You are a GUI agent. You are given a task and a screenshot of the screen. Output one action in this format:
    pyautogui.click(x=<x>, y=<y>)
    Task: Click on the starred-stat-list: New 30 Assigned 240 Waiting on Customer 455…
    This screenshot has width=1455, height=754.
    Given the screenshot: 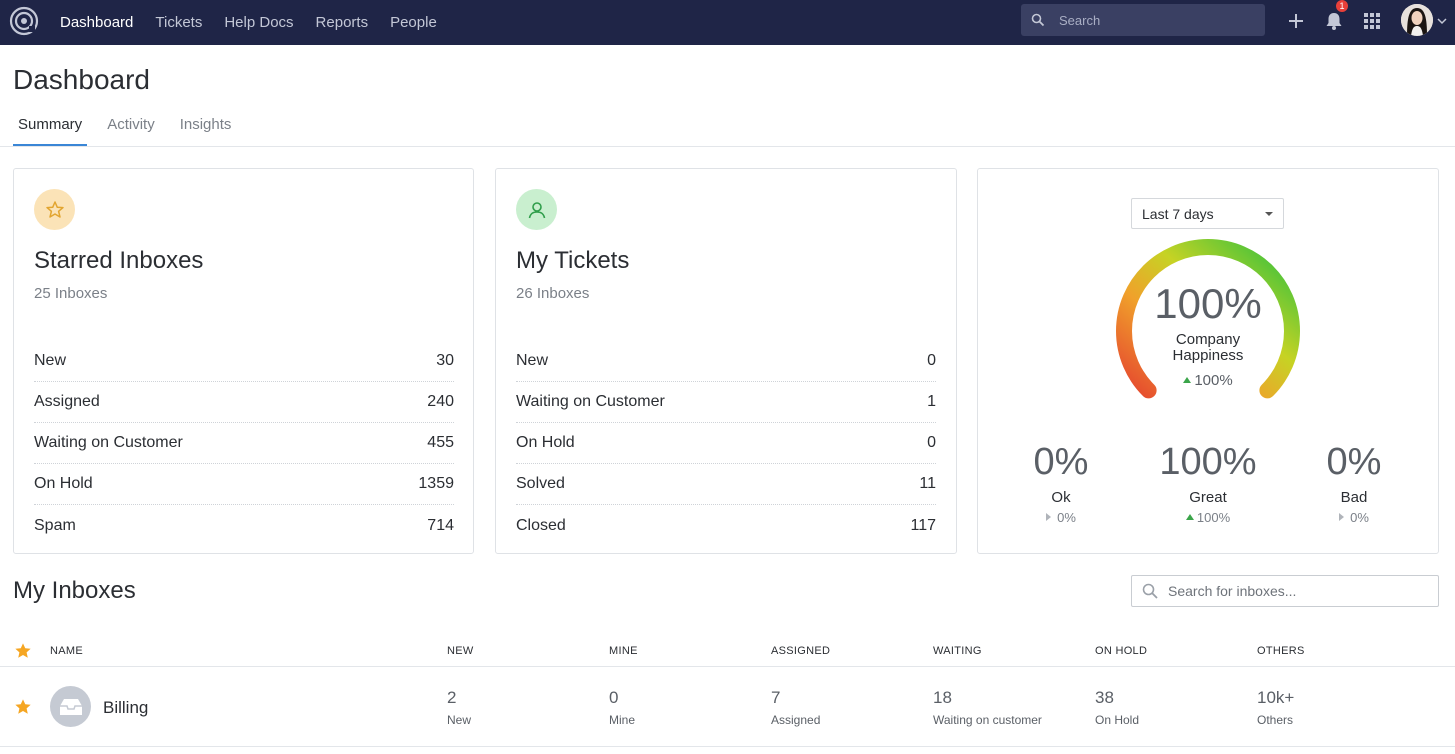 What is the action you would take?
    pyautogui.click(x=244, y=443)
    